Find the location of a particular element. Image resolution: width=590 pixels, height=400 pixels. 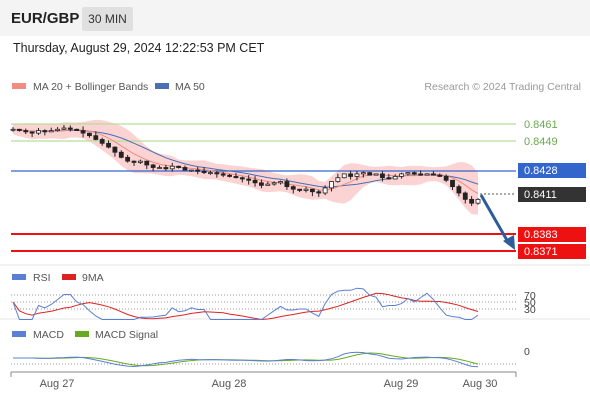

ma9-legend-label: 9MA is located at coordinates (93, 278).